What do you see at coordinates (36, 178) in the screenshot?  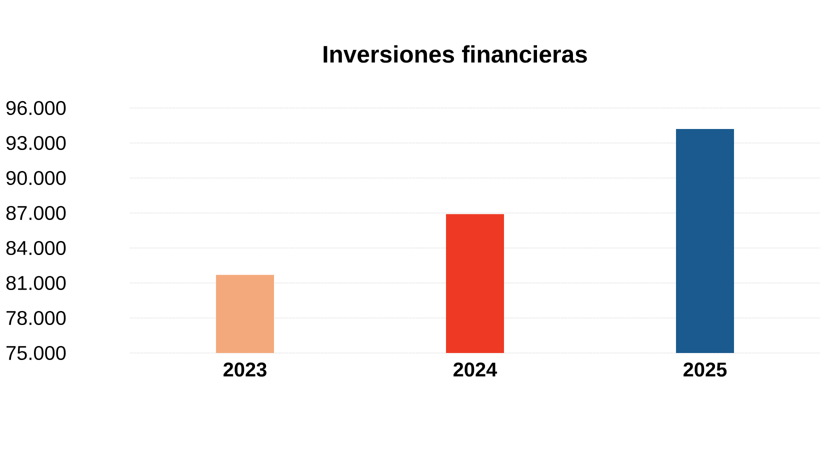 I see `y-tick-label: 90.000` at bounding box center [36, 178].